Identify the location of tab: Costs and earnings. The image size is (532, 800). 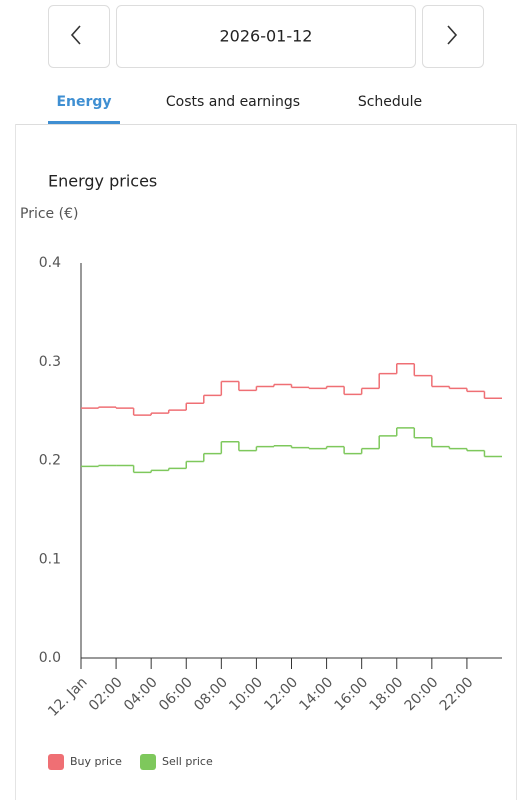
(233, 102).